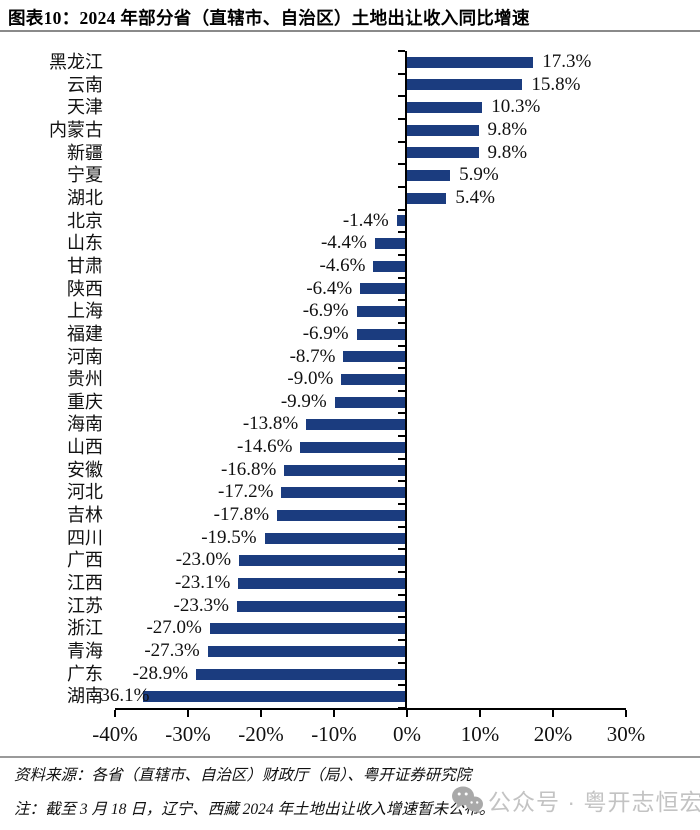  I want to click on value-label: -19.5%, so click(229, 537).